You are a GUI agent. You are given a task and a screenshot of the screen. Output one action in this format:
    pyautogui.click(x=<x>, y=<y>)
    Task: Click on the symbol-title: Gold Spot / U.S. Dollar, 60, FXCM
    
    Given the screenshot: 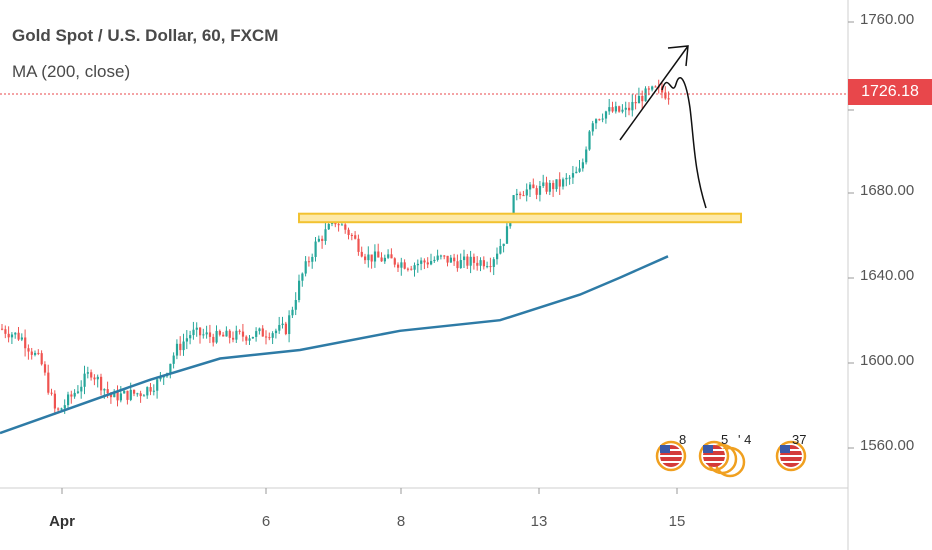 What is the action you would take?
    pyautogui.click(x=145, y=35)
    